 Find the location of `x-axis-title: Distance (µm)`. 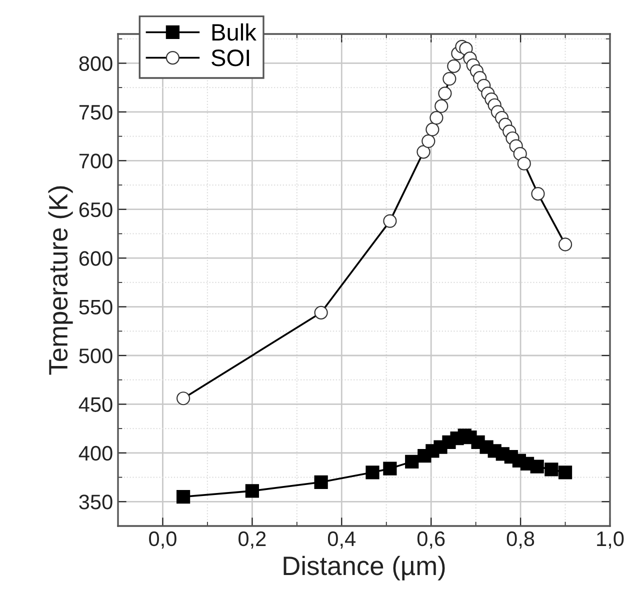

x-axis-title: Distance (µm) is located at coordinates (364, 568).